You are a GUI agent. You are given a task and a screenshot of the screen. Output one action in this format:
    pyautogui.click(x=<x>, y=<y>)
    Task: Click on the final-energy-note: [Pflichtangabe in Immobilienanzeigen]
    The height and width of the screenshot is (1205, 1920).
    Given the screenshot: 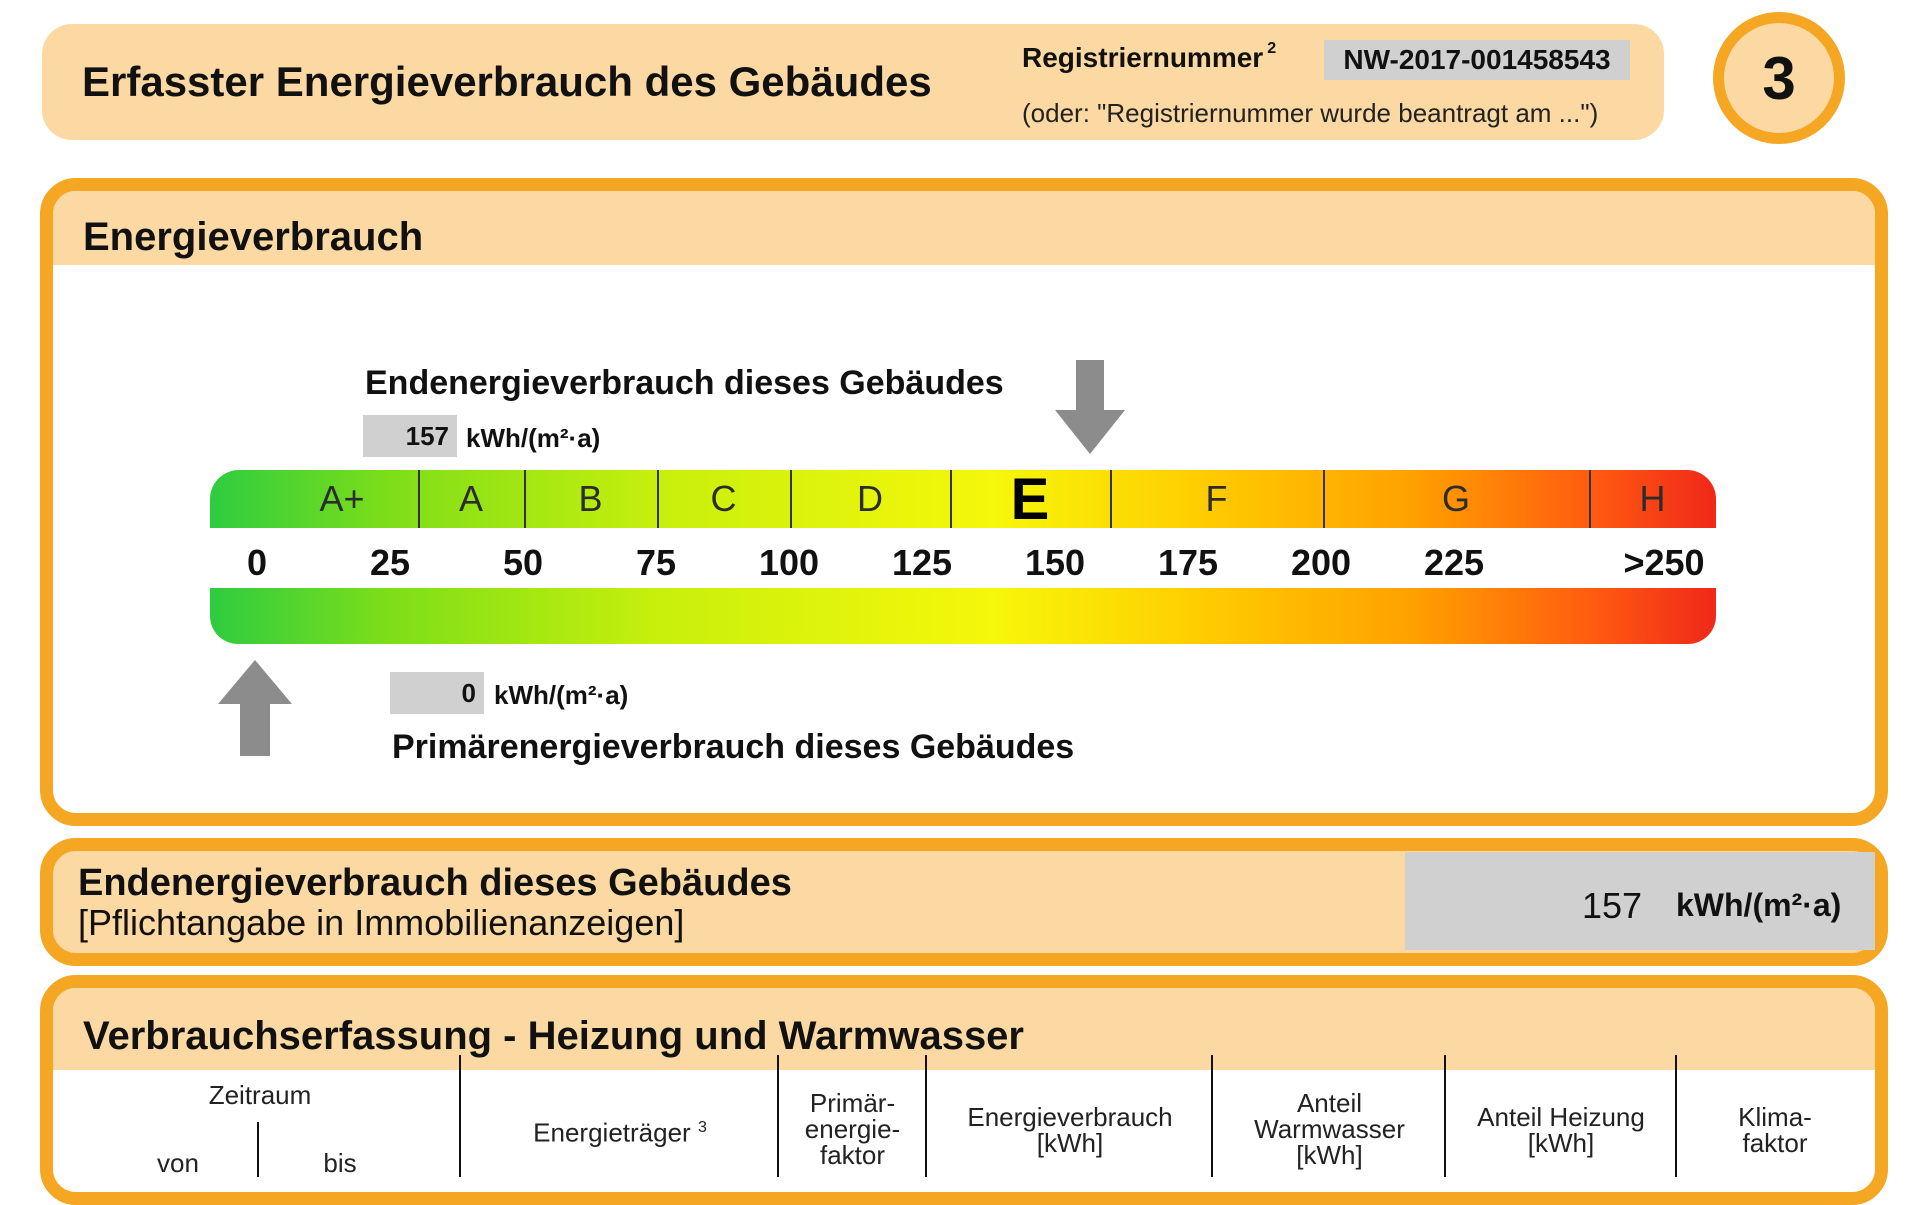 What is the action you would take?
    pyautogui.click(x=381, y=922)
    